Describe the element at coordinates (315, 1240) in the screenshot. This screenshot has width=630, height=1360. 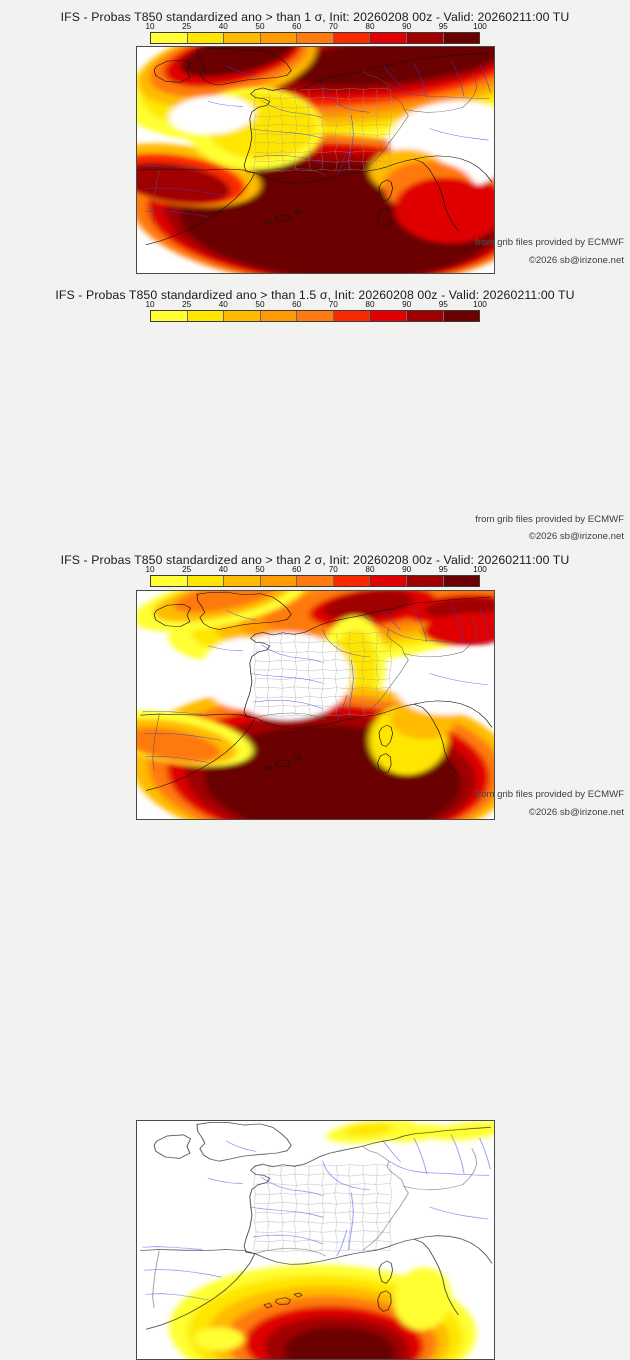
I see `probability-map-2-sigma` at that location.